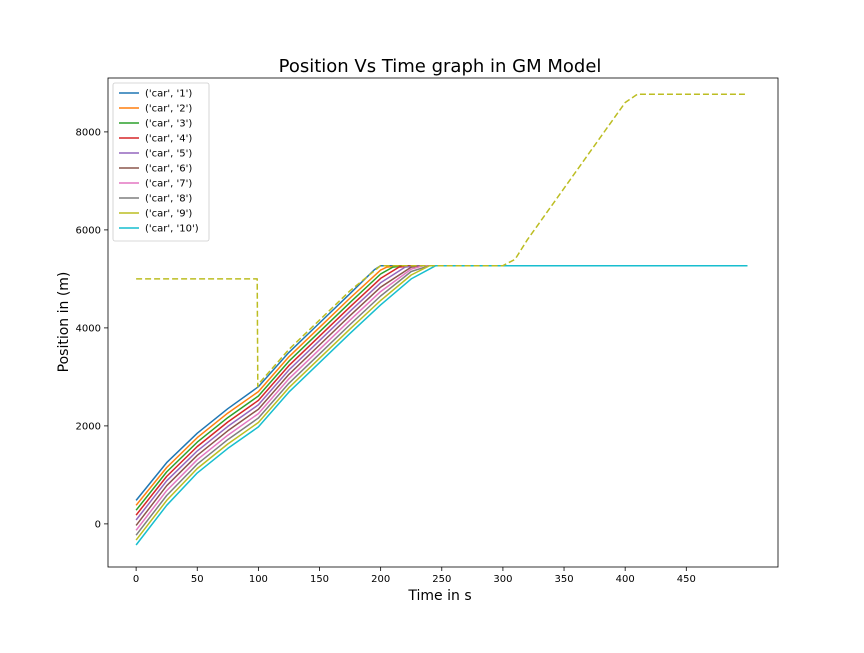 This screenshot has height=653, width=864. I want to click on y-tick-label: 2000, so click(88, 426).